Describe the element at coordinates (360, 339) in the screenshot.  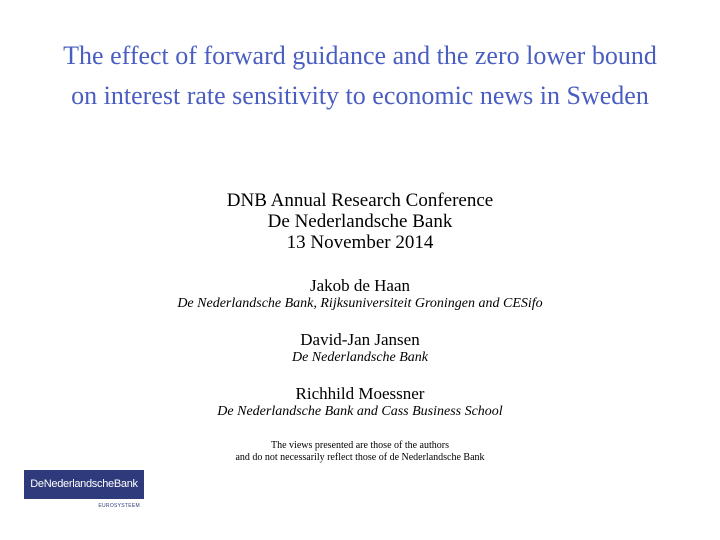
I see `author-name: David-Jan Jansen` at that location.